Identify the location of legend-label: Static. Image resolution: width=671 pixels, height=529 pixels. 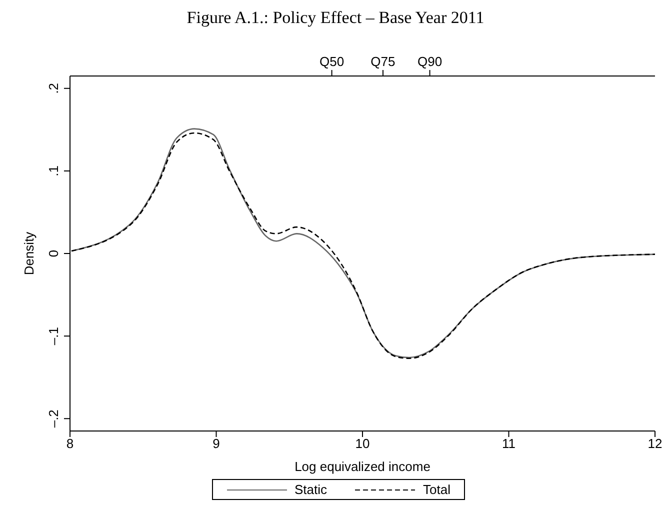
(311, 489).